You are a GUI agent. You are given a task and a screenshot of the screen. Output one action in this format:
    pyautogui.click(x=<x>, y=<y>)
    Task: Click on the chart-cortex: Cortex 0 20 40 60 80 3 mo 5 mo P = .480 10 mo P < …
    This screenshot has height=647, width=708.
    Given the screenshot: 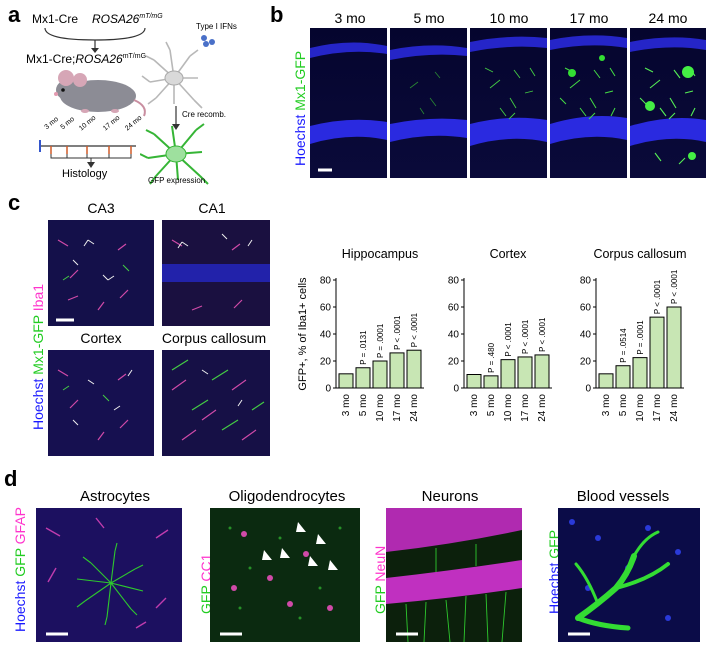 What is the action you would take?
    pyautogui.click(x=500, y=334)
    